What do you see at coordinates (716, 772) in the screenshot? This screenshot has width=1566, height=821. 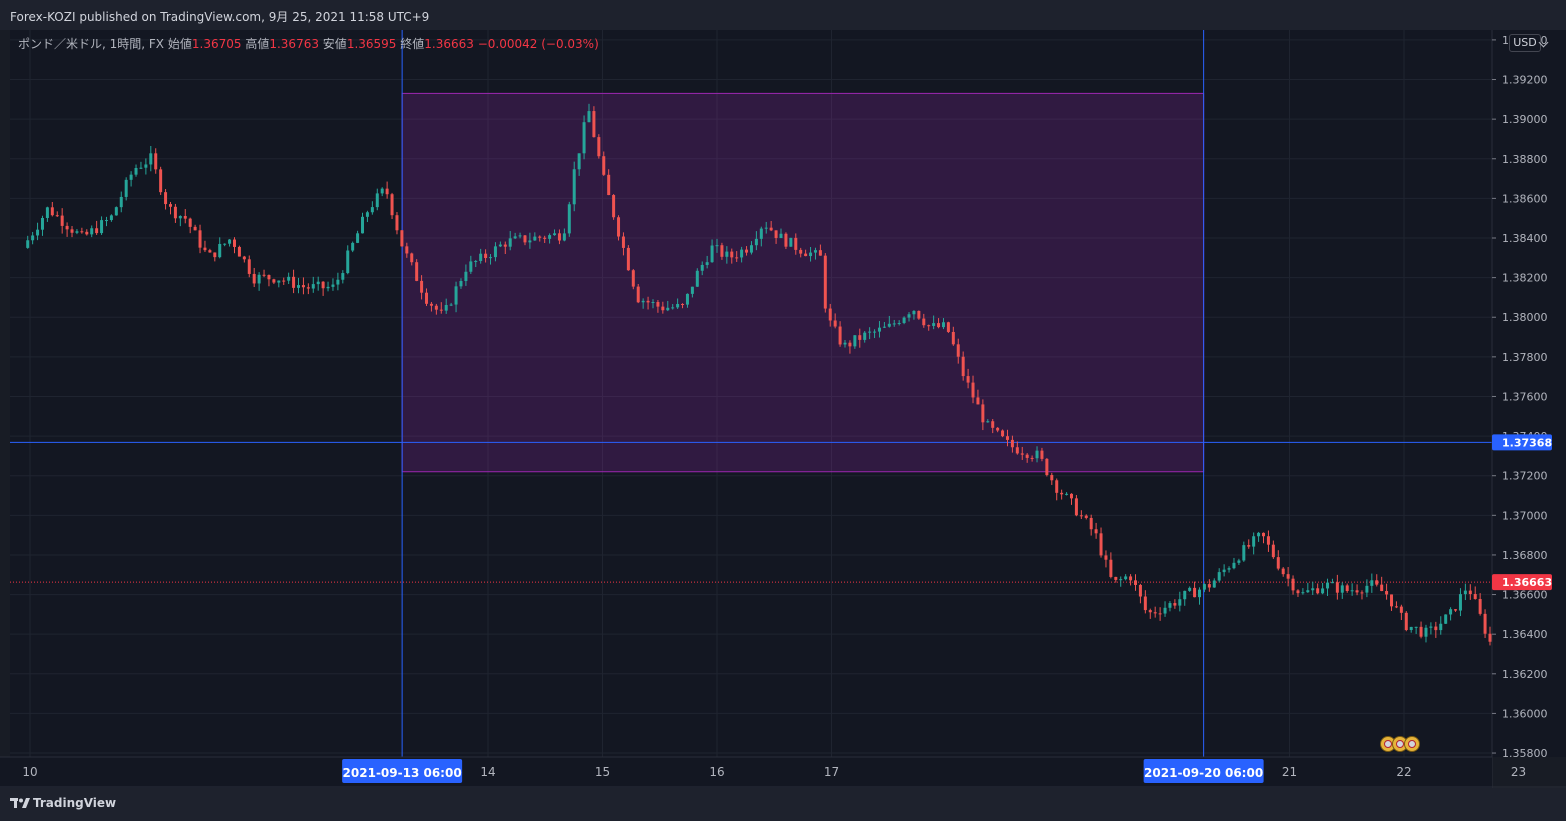 I see `time-tick-label: 16` at bounding box center [716, 772].